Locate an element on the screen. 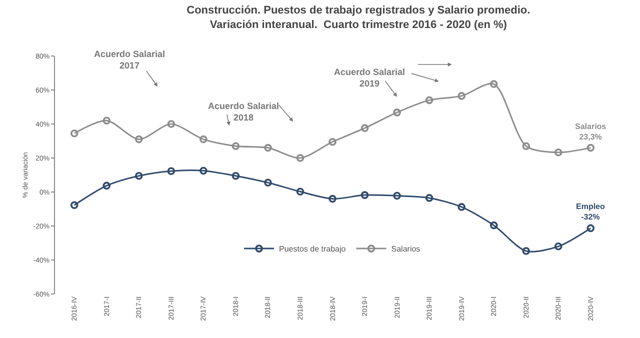 The image size is (640, 338). annotation: Salarios 23,3% is located at coordinates (591, 132).